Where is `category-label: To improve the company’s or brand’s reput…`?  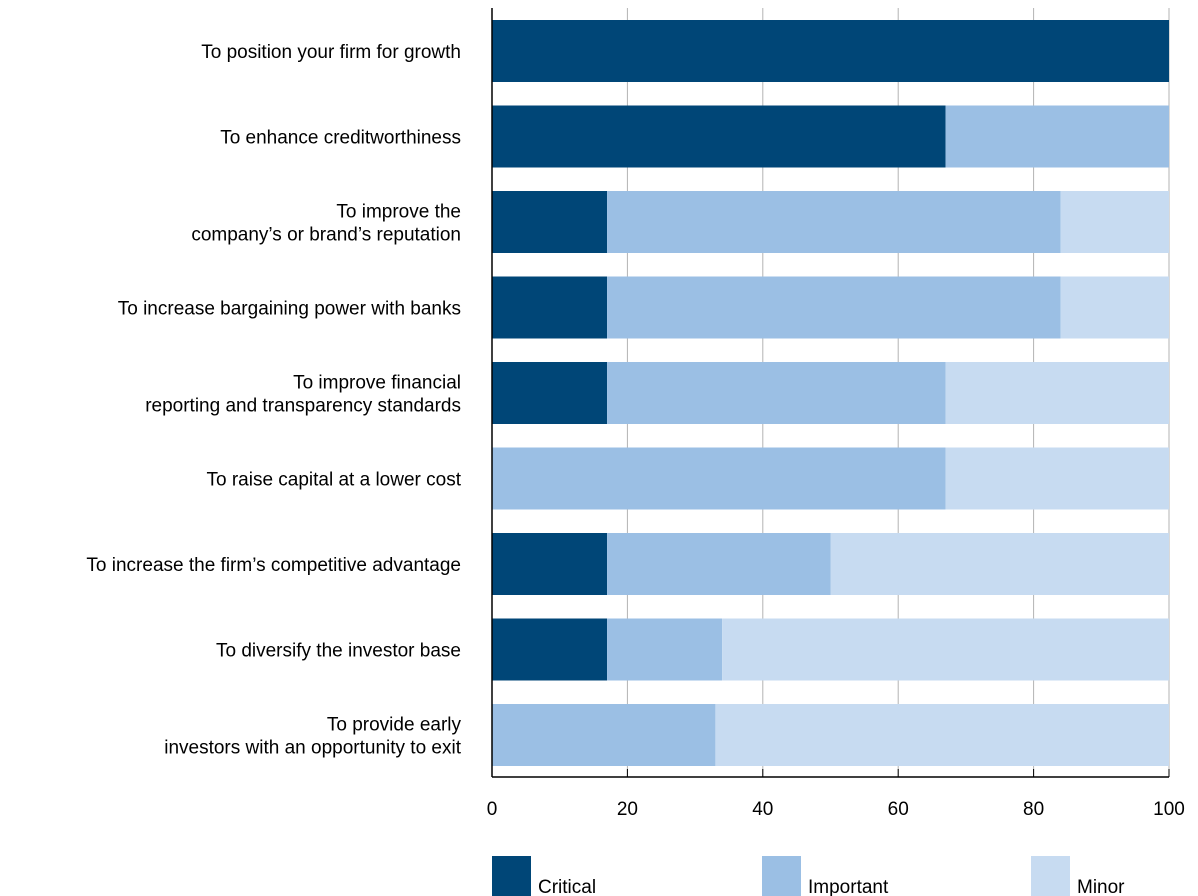 category-label: To improve the company’s or brand’s reput… is located at coordinates (326, 224).